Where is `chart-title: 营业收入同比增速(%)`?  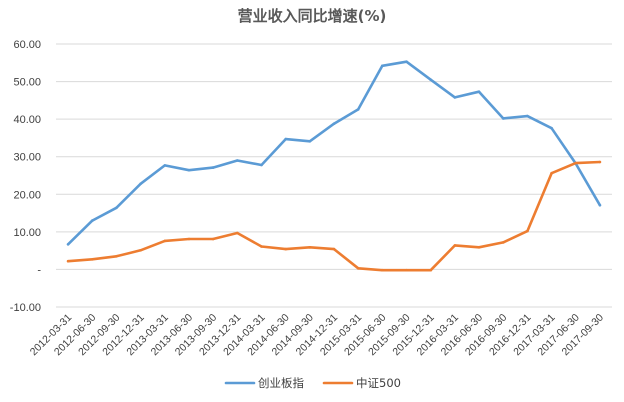
chart-title: 营业收入同比增速(%) is located at coordinates (312, 16).